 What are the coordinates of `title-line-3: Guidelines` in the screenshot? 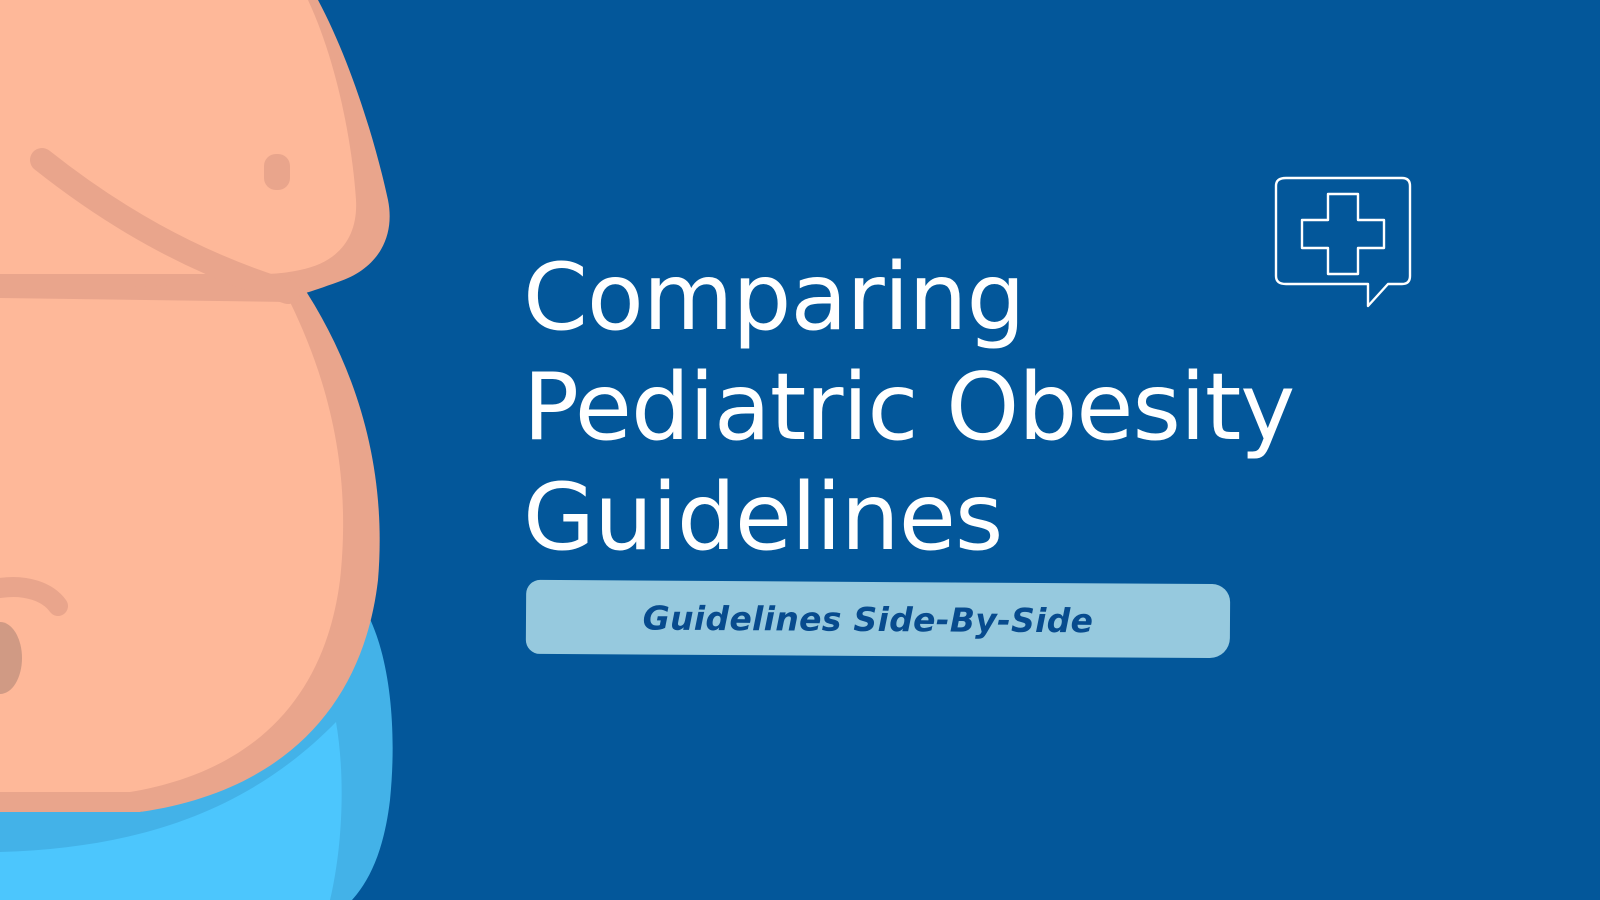 It's located at (763, 517).